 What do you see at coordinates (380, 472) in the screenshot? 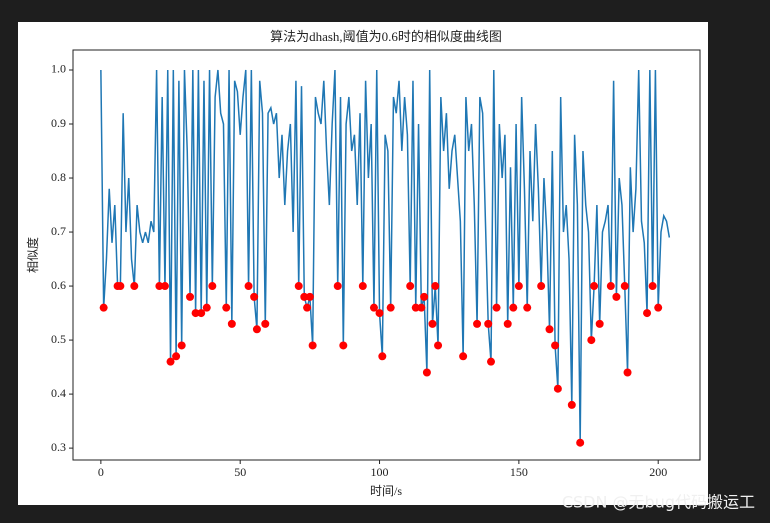
I see `x-tick-label: 100` at bounding box center [380, 472].